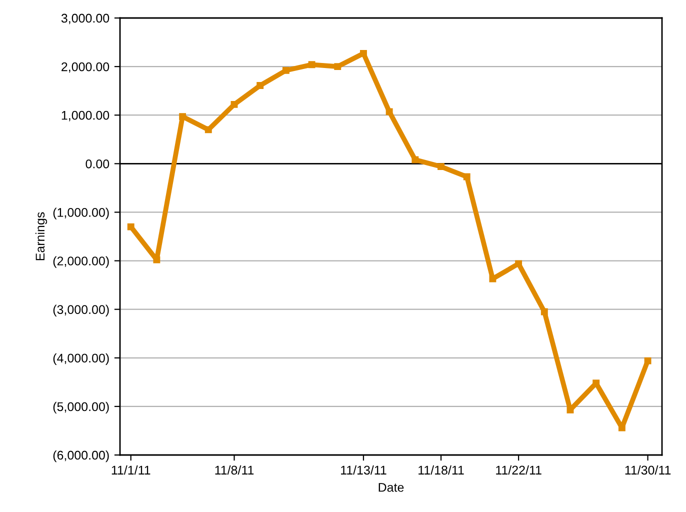  I want to click on y-axis-title: Earnings, so click(41, 236).